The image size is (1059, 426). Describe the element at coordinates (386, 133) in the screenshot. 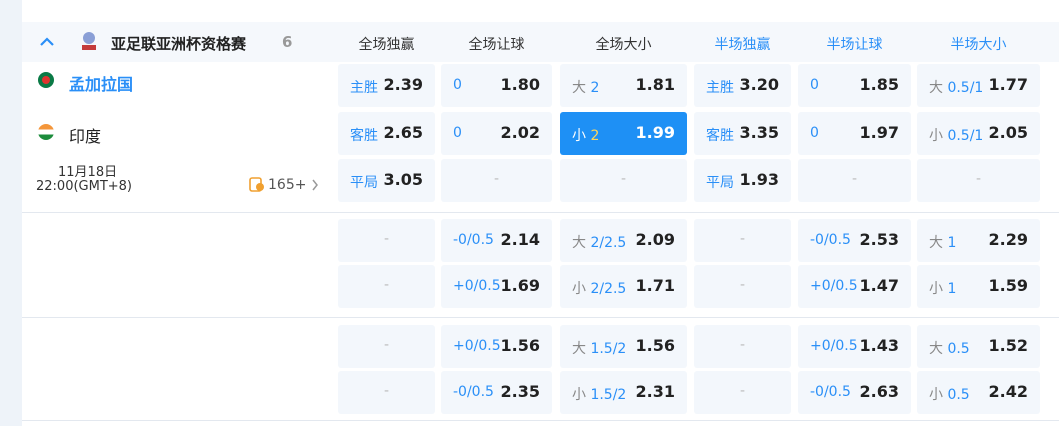

I see `odds-cell: 客胜 2.65` at that location.